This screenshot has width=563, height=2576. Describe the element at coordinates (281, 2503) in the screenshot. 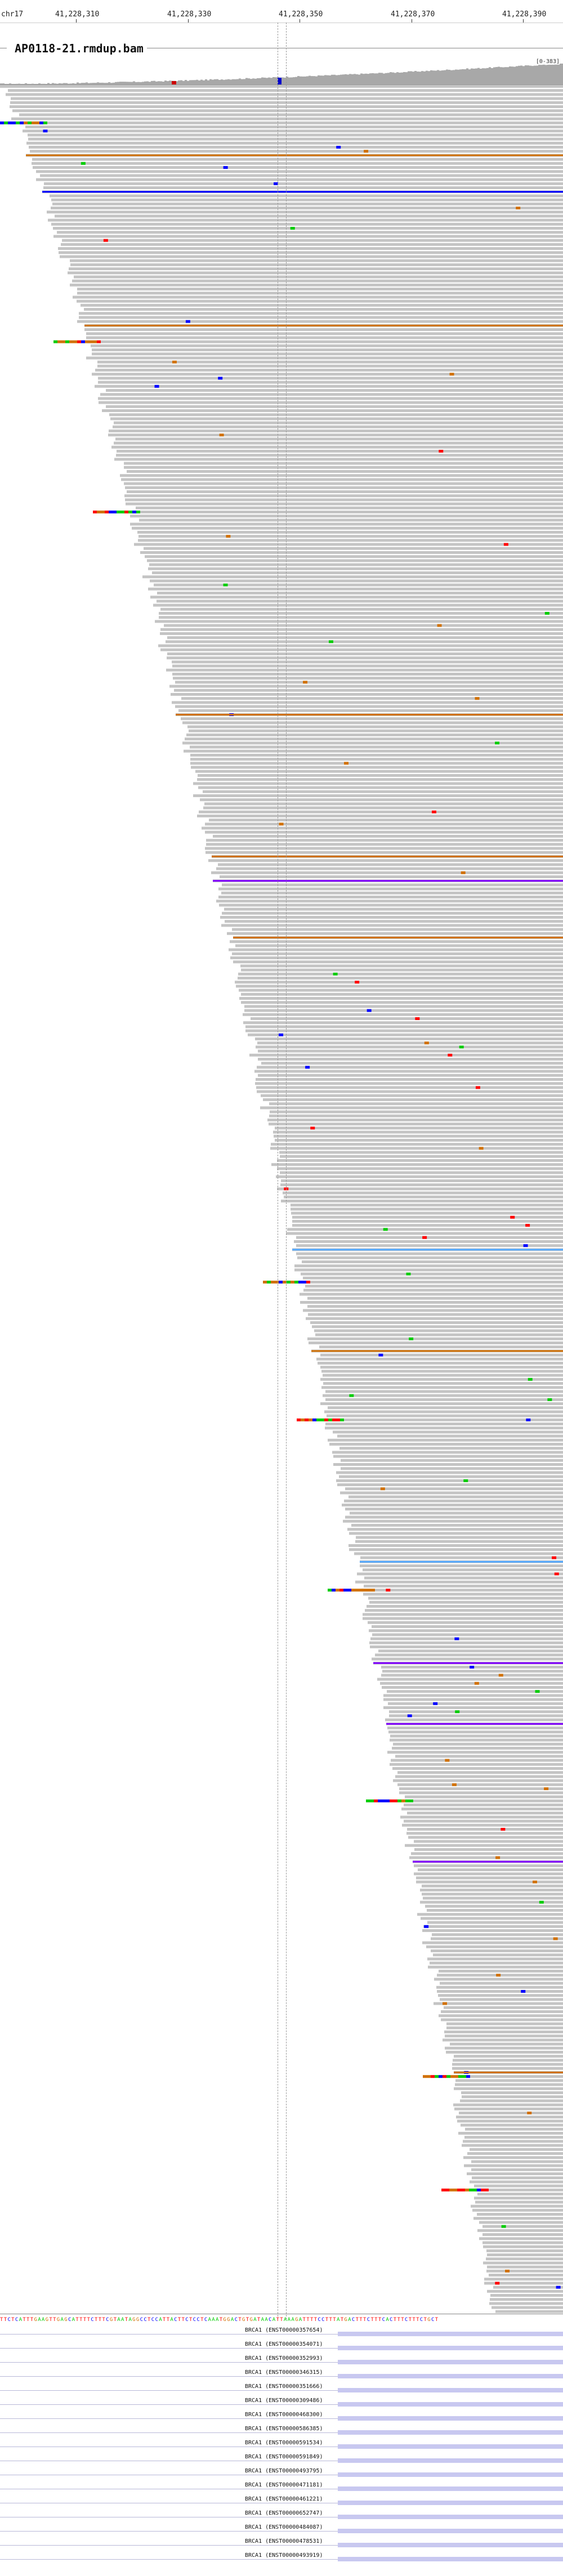

I see `transcript-feature-row: BRCA1 (ENST00000461221)` at that location.